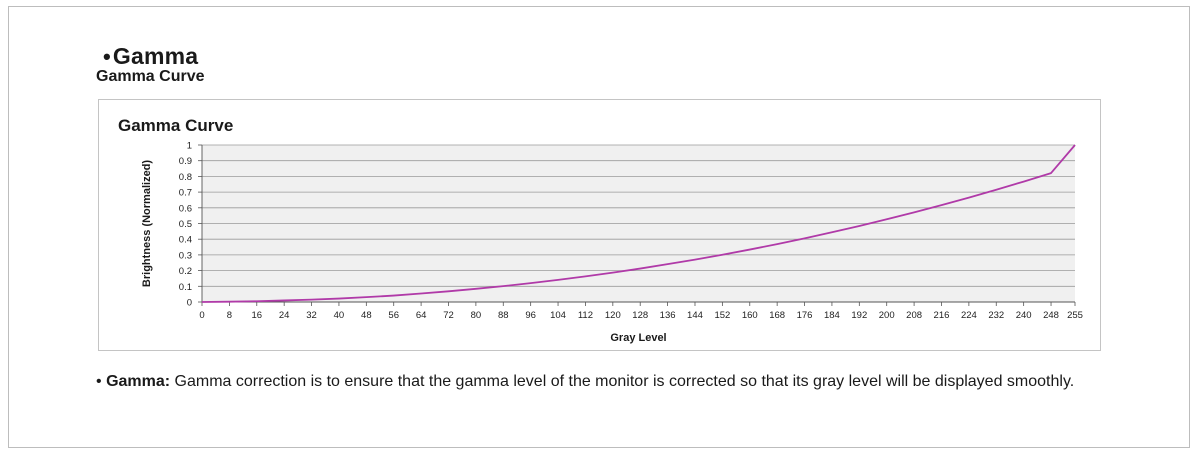 The height and width of the screenshot is (456, 1200). Describe the element at coordinates (503, 315) in the screenshot. I see `x-tick-label: 88` at that location.